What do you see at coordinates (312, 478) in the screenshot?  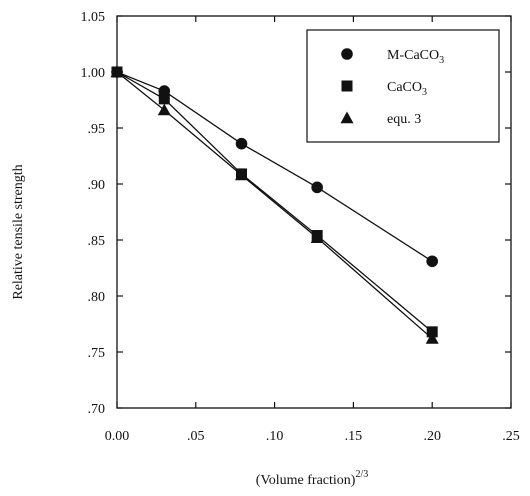 I see `x-axis-label: (Volume fraction)2/3` at bounding box center [312, 478].